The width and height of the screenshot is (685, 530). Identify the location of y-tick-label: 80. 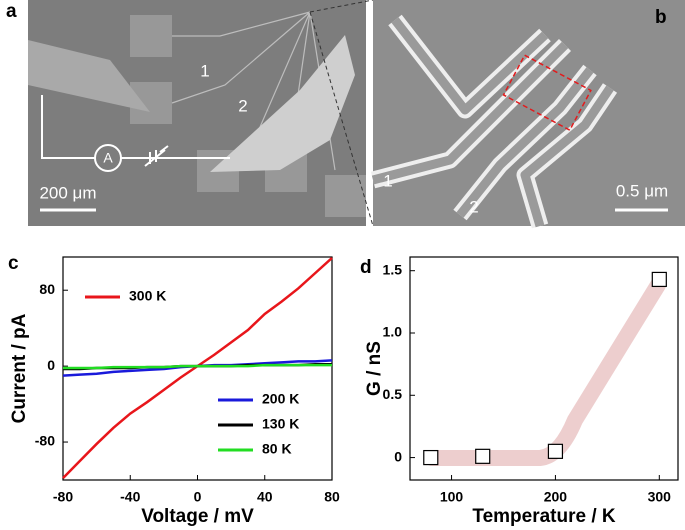
(47, 289).